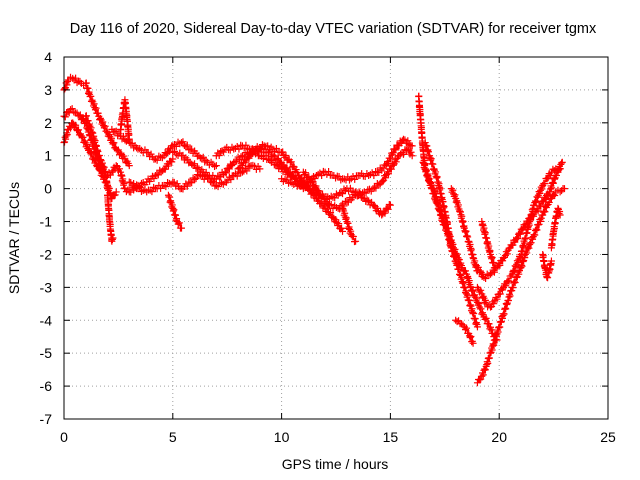 The height and width of the screenshot is (480, 640). Describe the element at coordinates (46, 320) in the screenshot. I see `y-tick-label: -4` at that location.